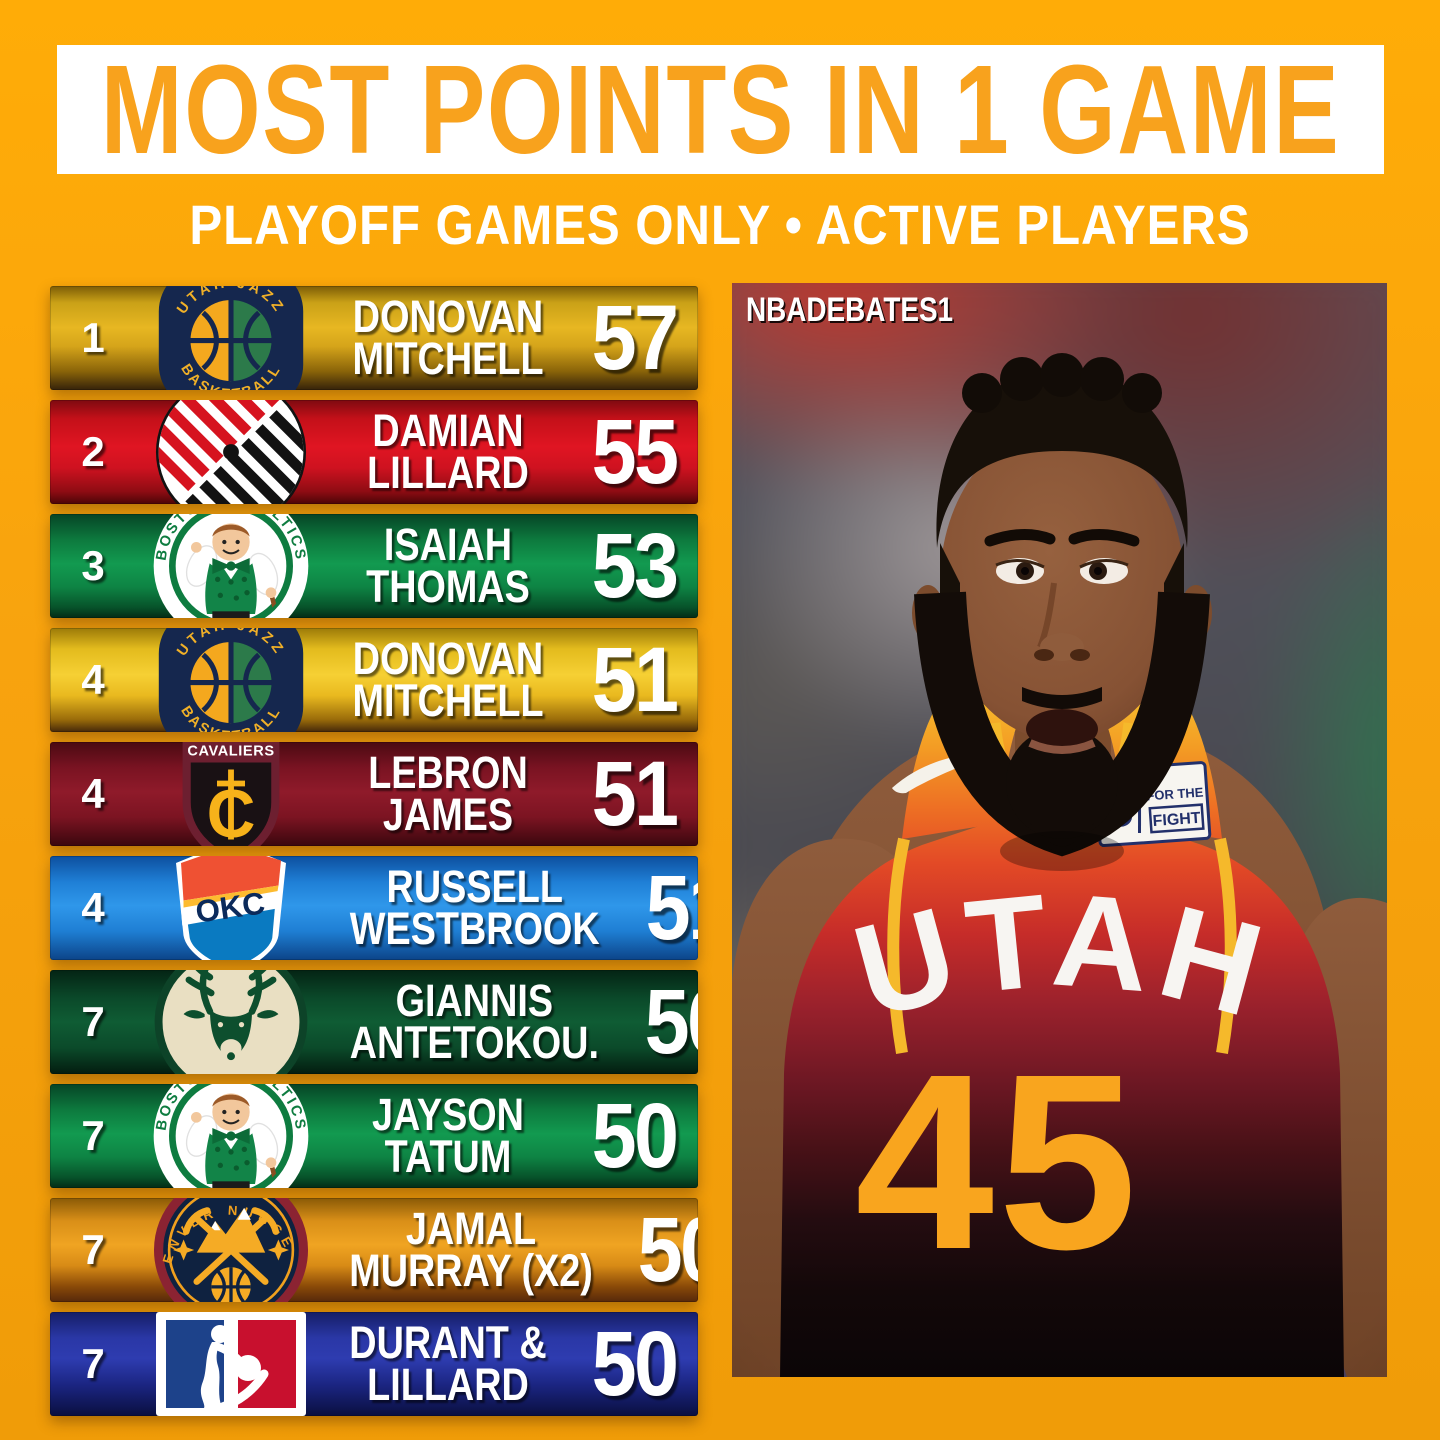  I want to click on points-value: 55, so click(635, 451).